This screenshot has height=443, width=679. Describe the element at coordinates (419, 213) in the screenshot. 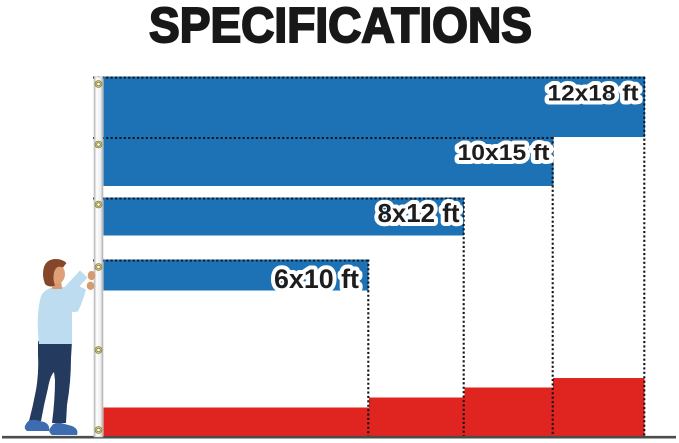

I see `svg-text: 8x12 ft` at that location.